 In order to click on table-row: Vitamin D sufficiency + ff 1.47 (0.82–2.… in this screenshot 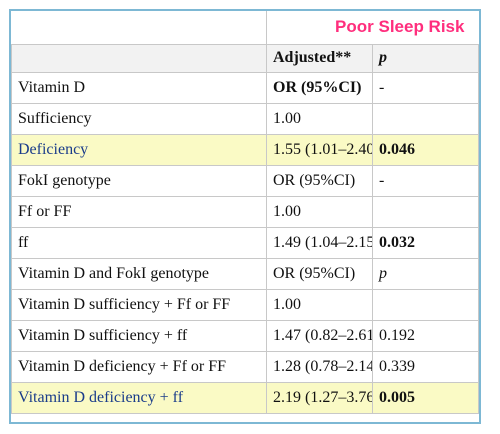, I will do `click(245, 335)`.